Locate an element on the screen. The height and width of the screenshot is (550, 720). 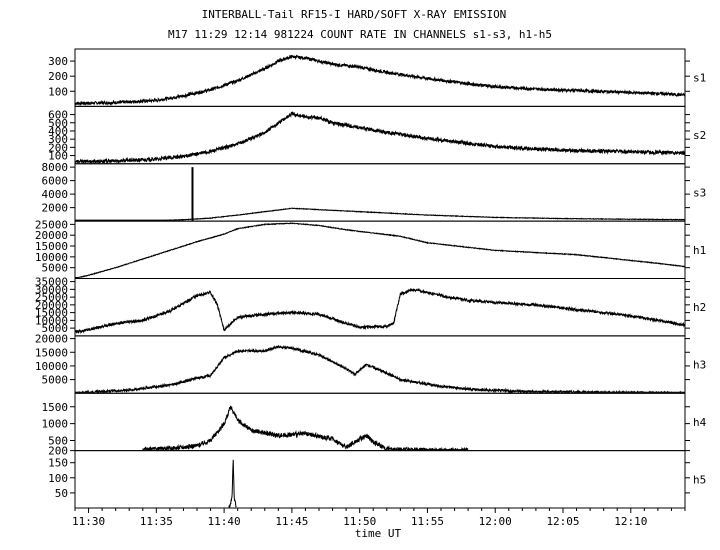
channel-label-h1: h1 is located at coordinates (699, 250).